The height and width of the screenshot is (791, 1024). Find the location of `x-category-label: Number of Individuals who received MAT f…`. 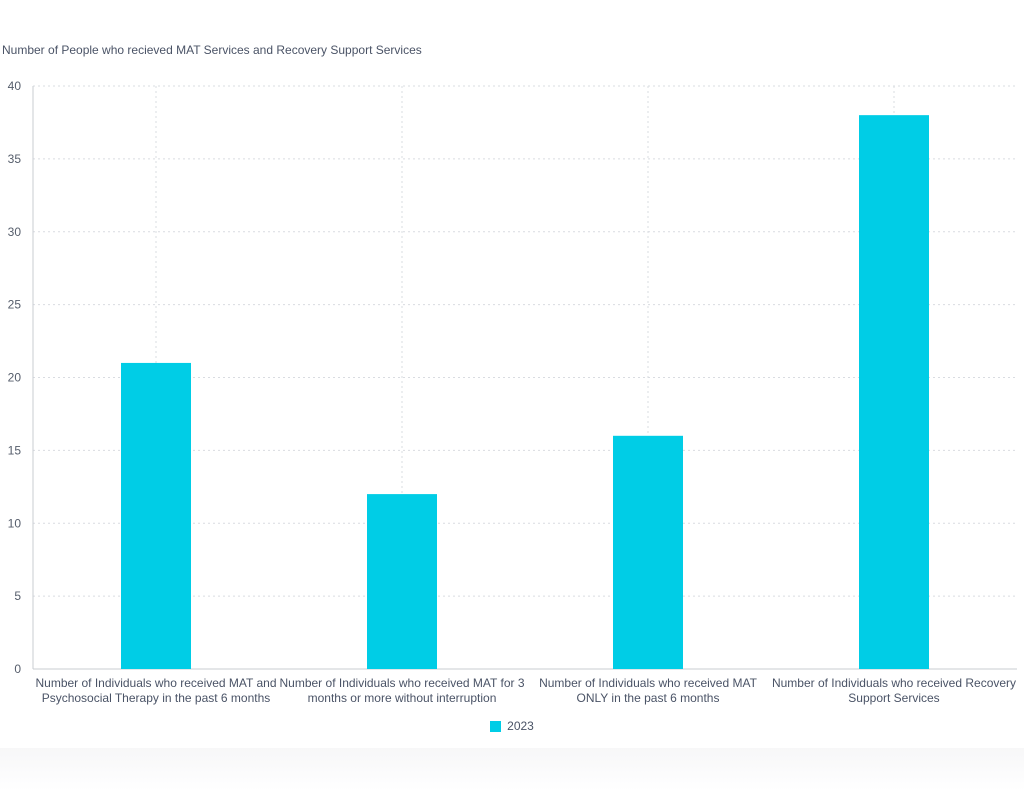

x-category-label: Number of Individuals who received MAT f… is located at coordinates (402, 683).